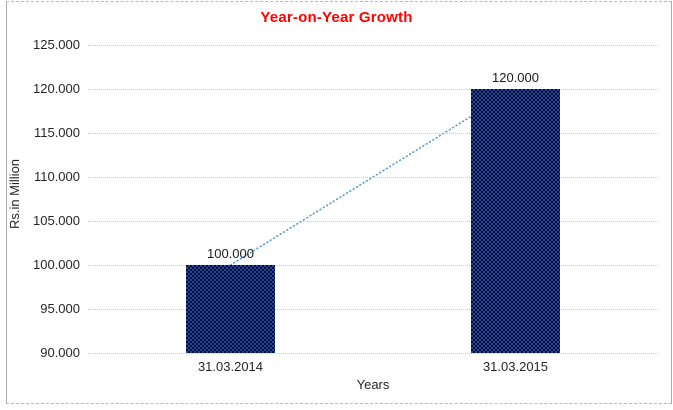 Image resolution: width=673 pixels, height=410 pixels. Describe the element at coordinates (230, 253) in the screenshot. I see `data-label: 100.000` at that location.